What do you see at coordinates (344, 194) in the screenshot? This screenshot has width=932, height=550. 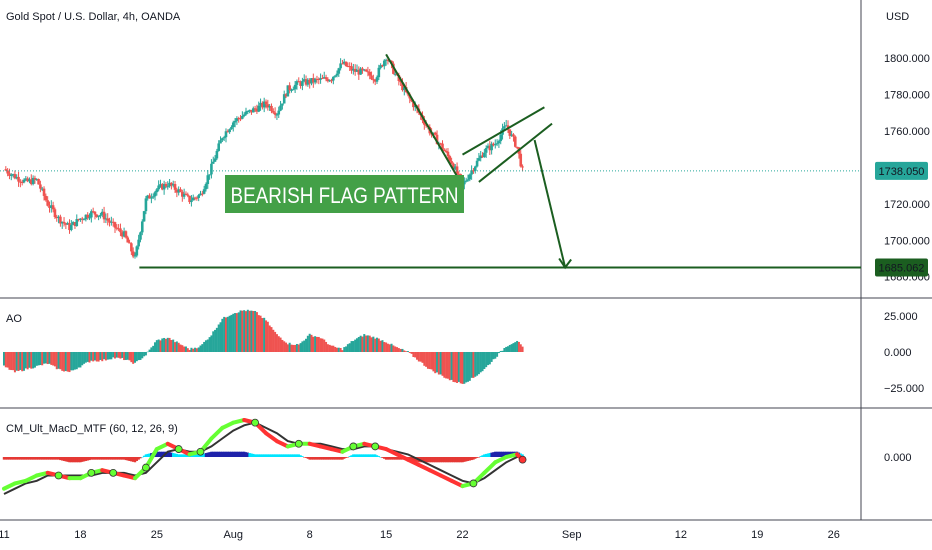 I see `pattern-label-box` at bounding box center [344, 194].